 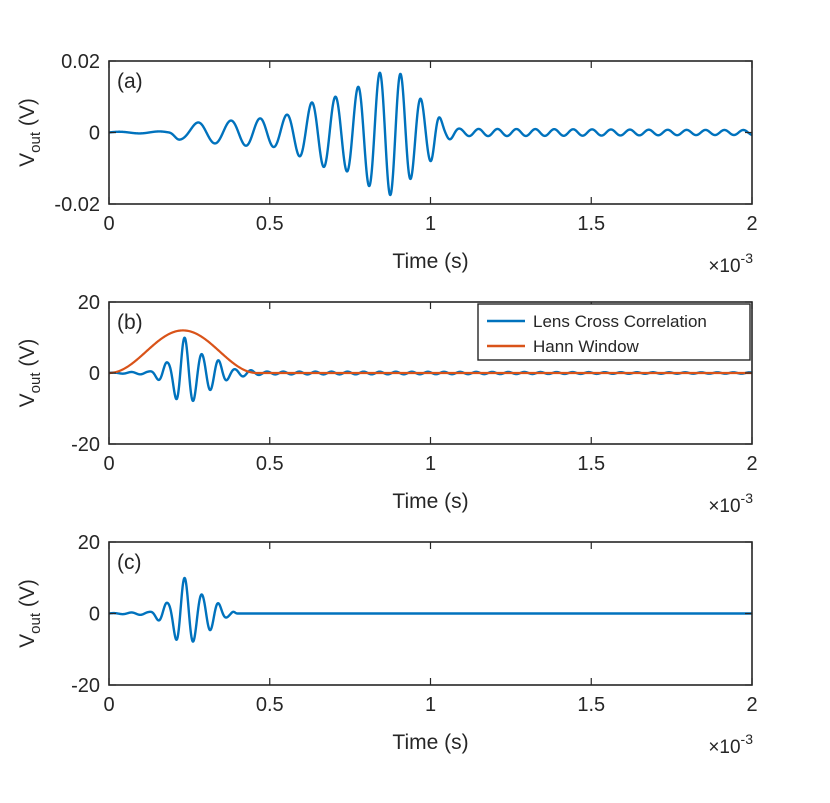 I want to click on series-line-hann-window, so click(x=430, y=352).